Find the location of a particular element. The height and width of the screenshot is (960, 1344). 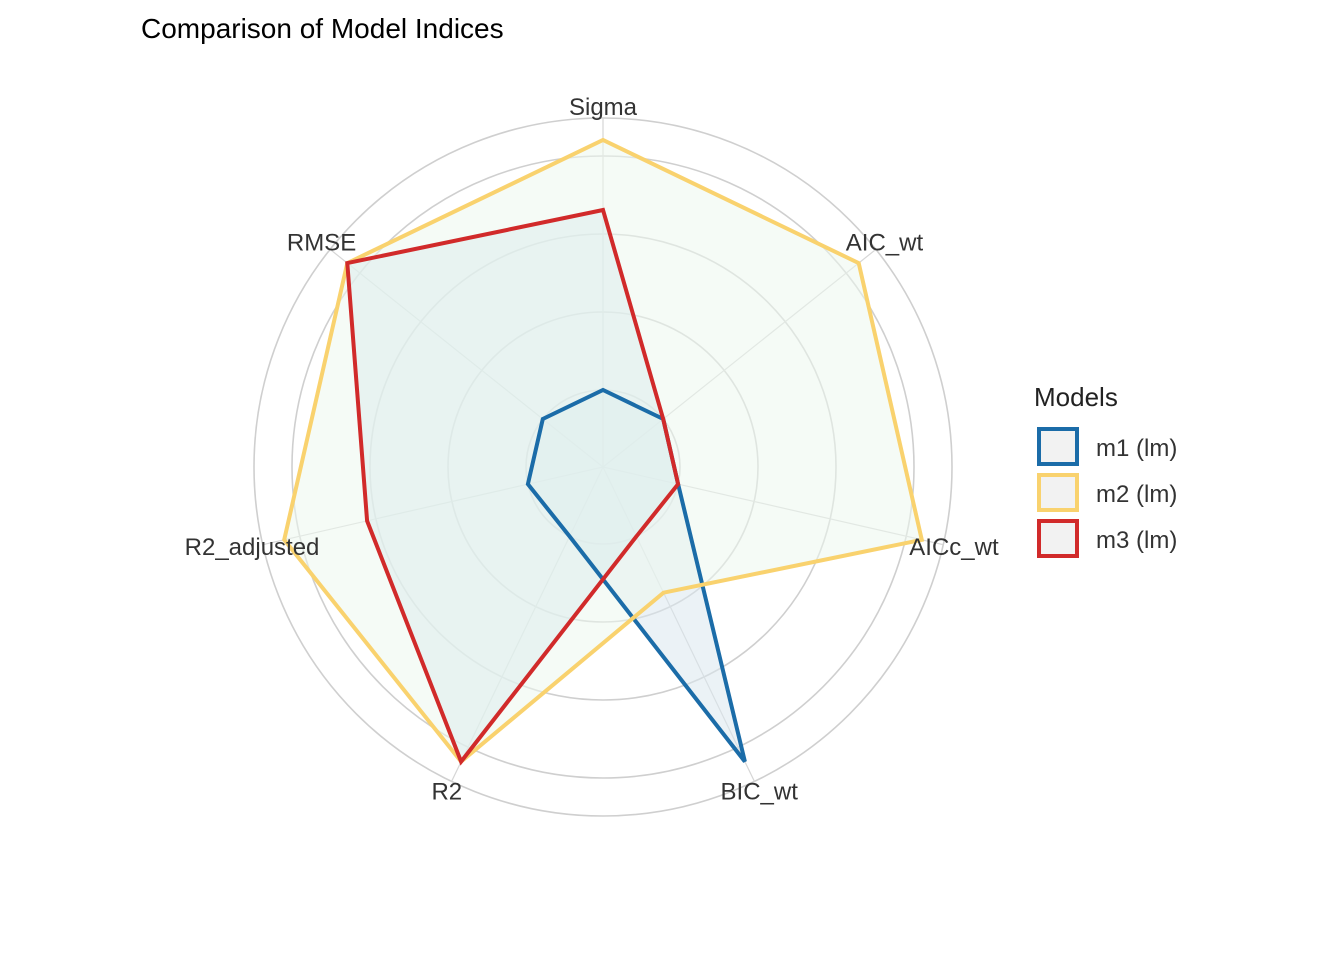

legend-label-2: m2 (lm) is located at coordinates (1136, 494).